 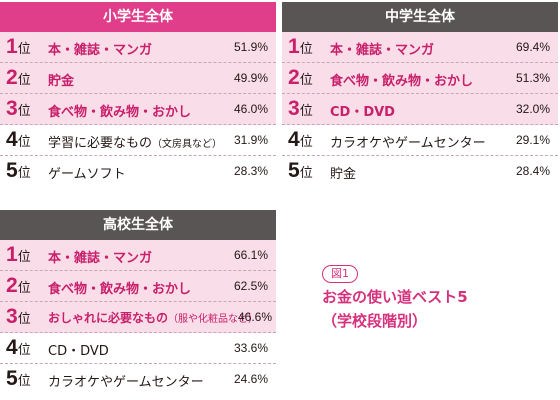 I want to click on panel-title: 小学生全体, so click(x=138, y=17).